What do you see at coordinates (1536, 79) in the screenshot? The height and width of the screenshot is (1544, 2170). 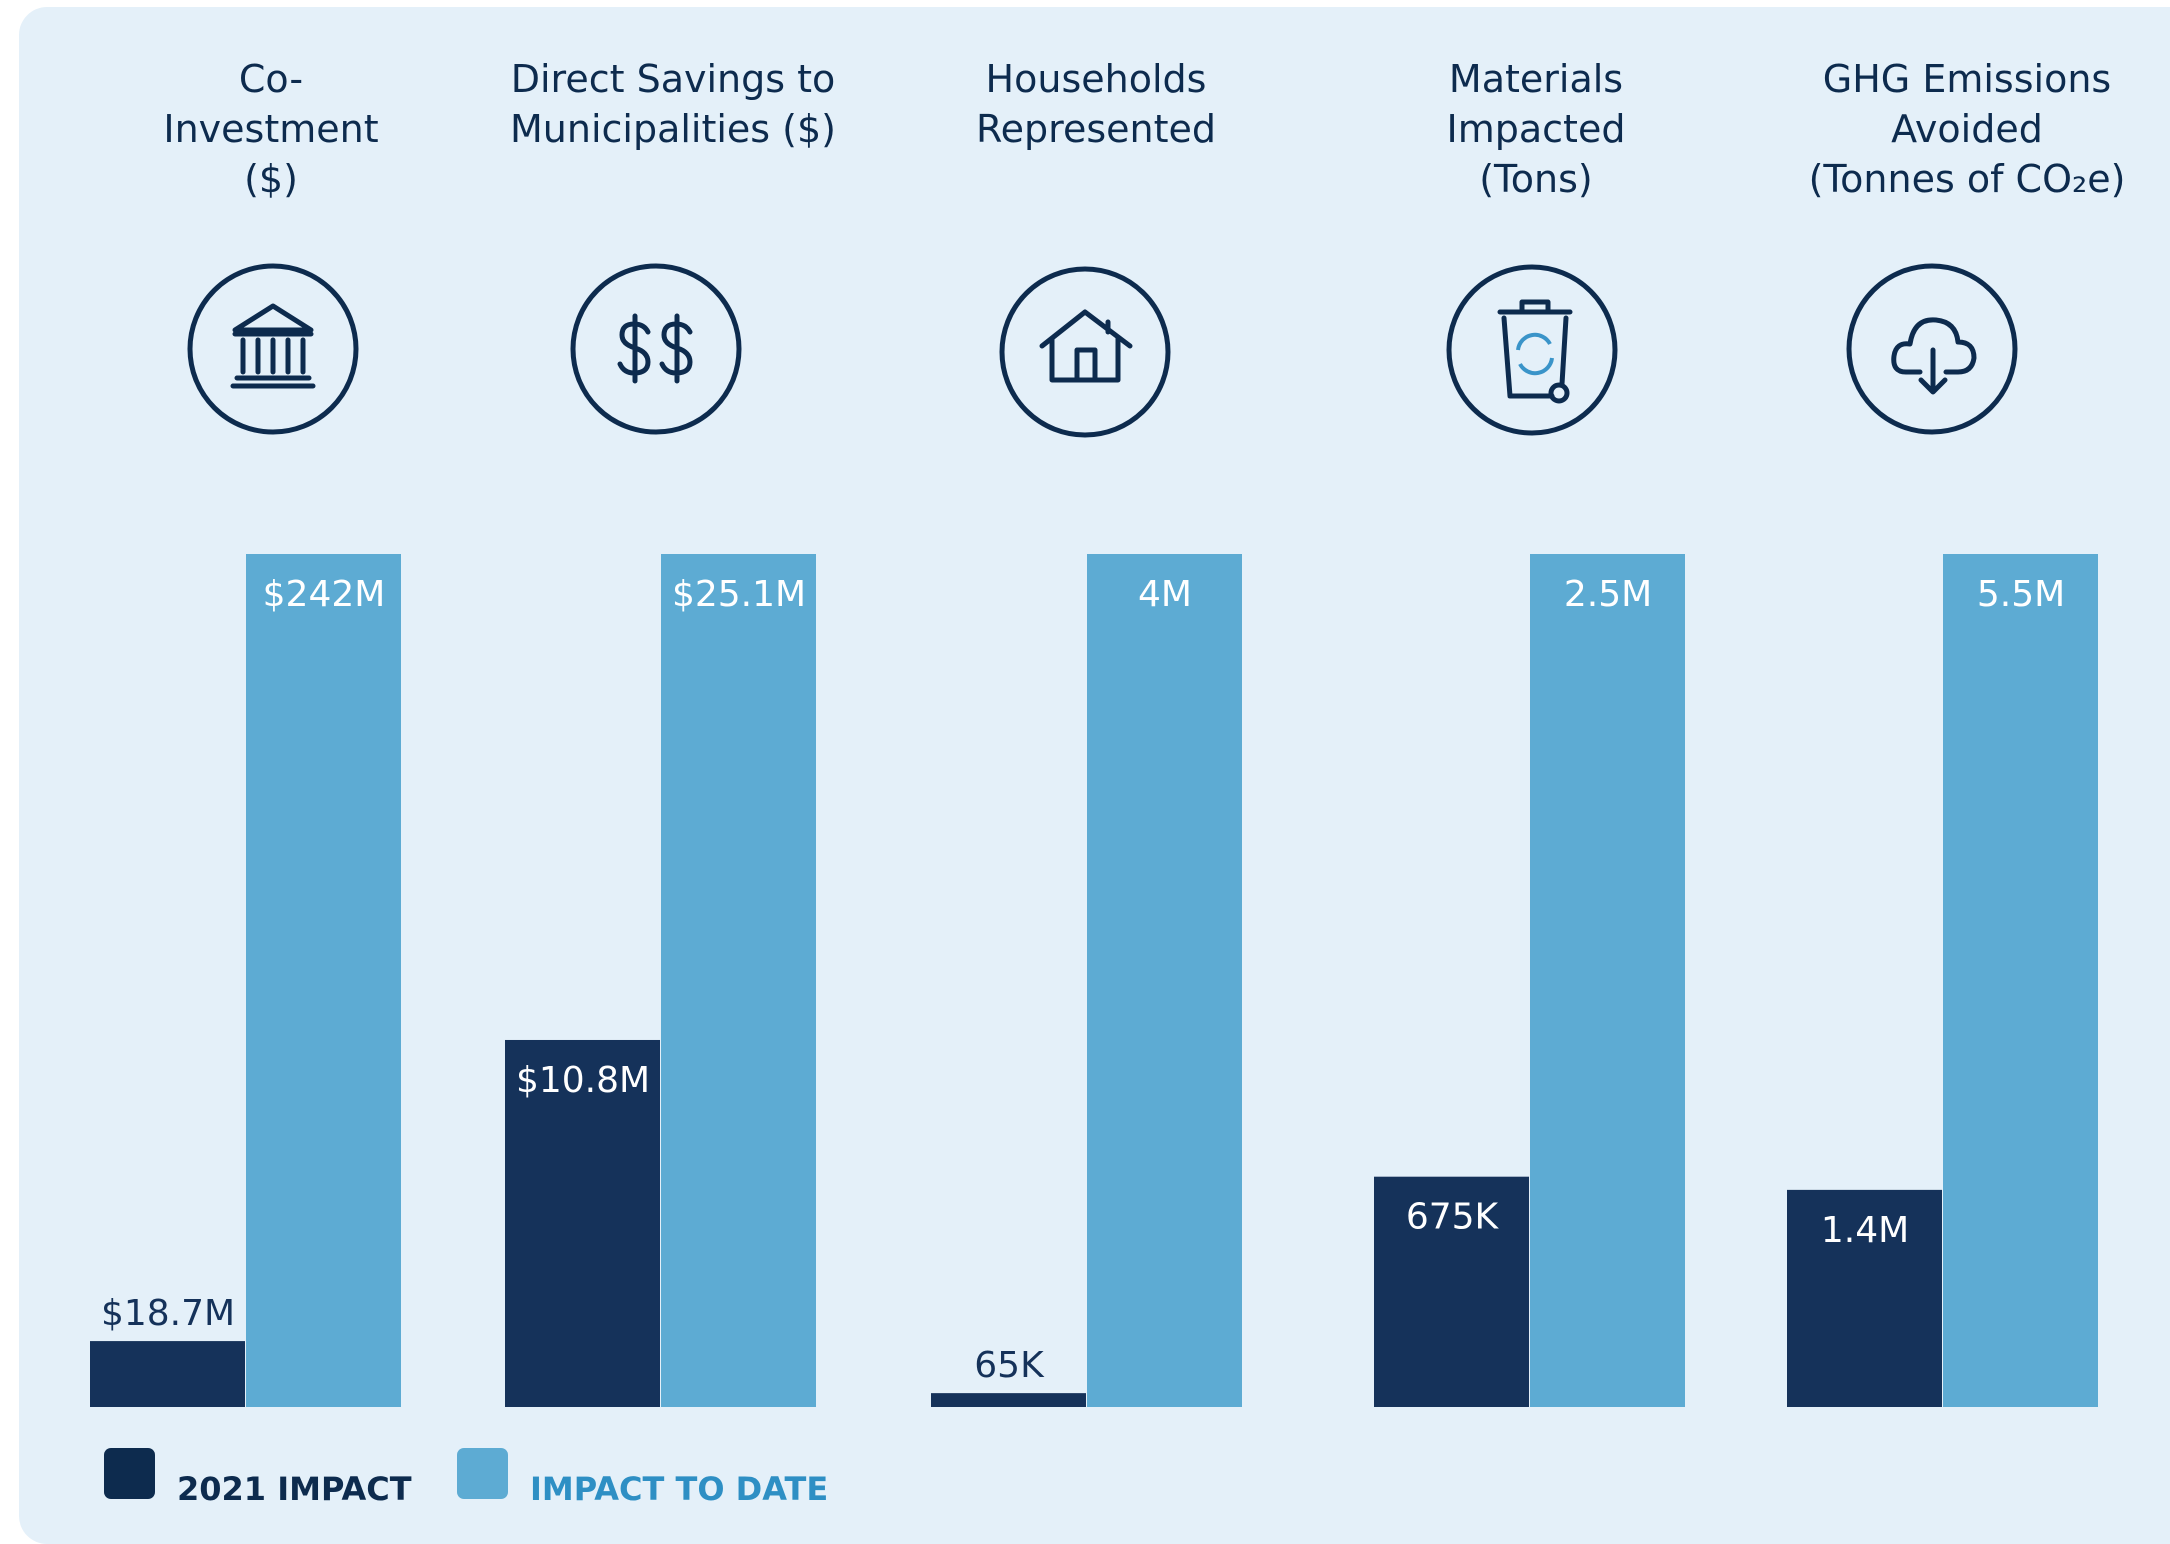 I see `category-label: Materials` at bounding box center [1536, 79].